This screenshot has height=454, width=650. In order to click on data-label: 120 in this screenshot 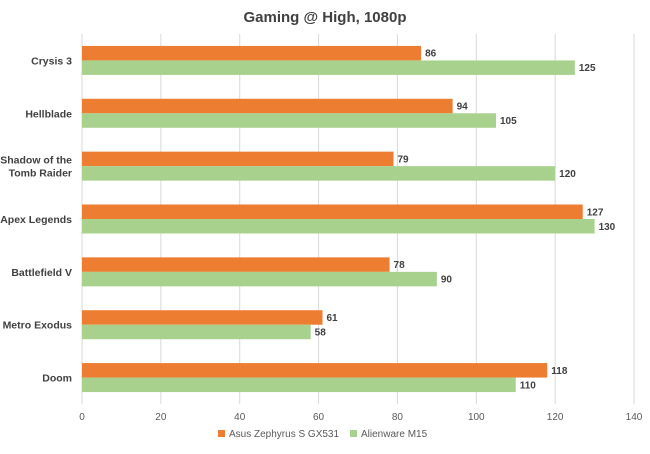, I will do `click(567, 174)`.